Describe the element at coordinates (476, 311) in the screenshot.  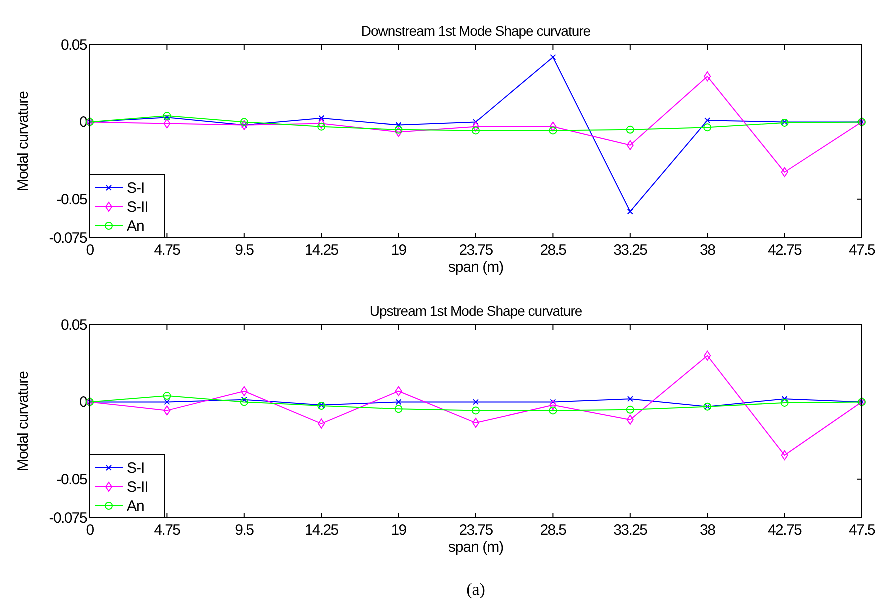
I see `chart-title: Upstream 1st Mode Shape curvature` at that location.